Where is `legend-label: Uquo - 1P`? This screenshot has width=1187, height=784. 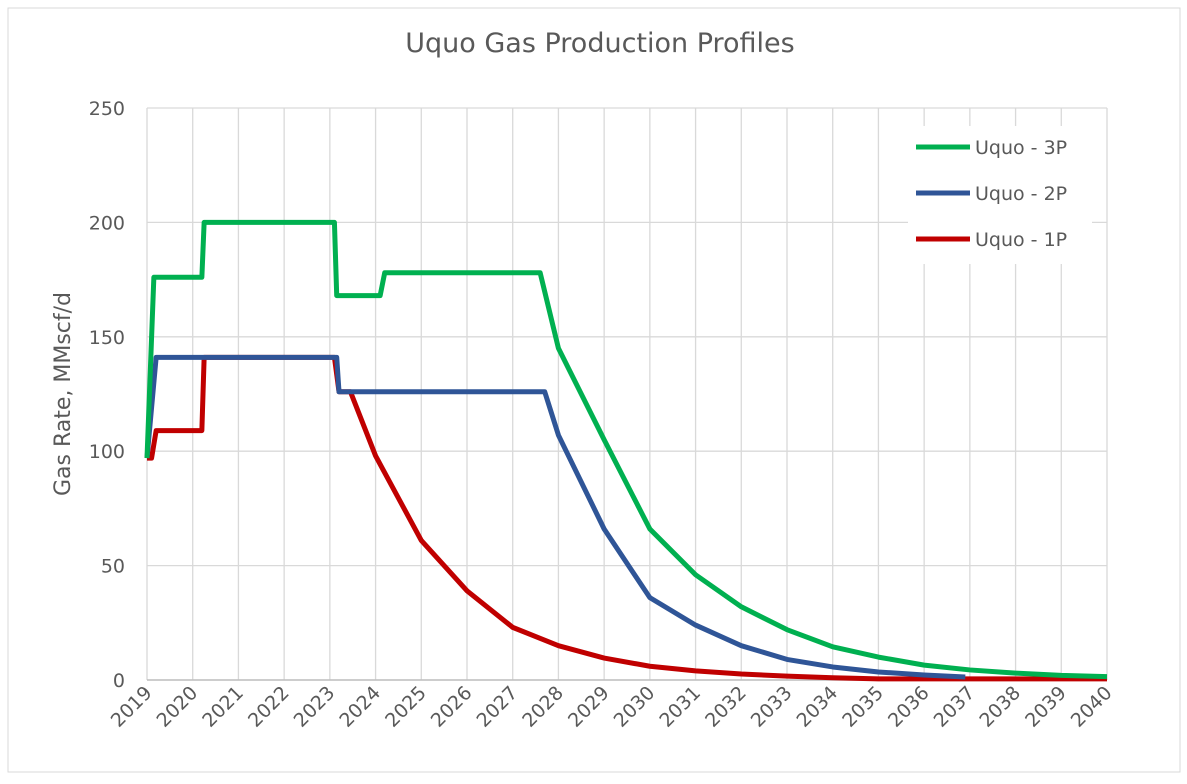 legend-label: Uquo - 1P is located at coordinates (1021, 240).